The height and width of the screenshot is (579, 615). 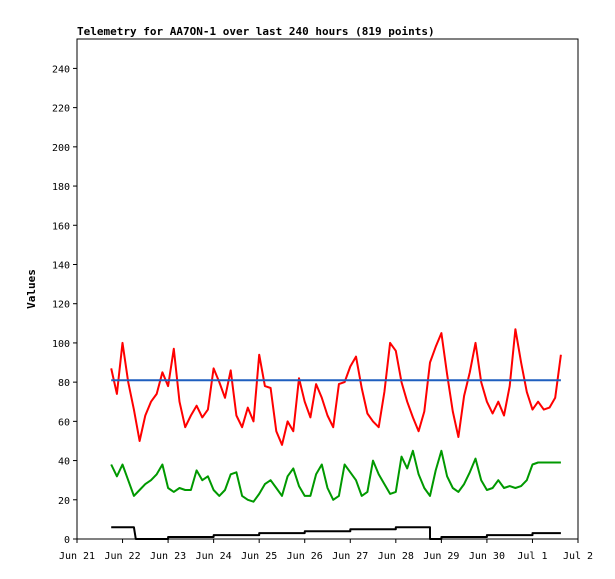 I want to click on y-tick-label: 180, so click(x=61, y=187).